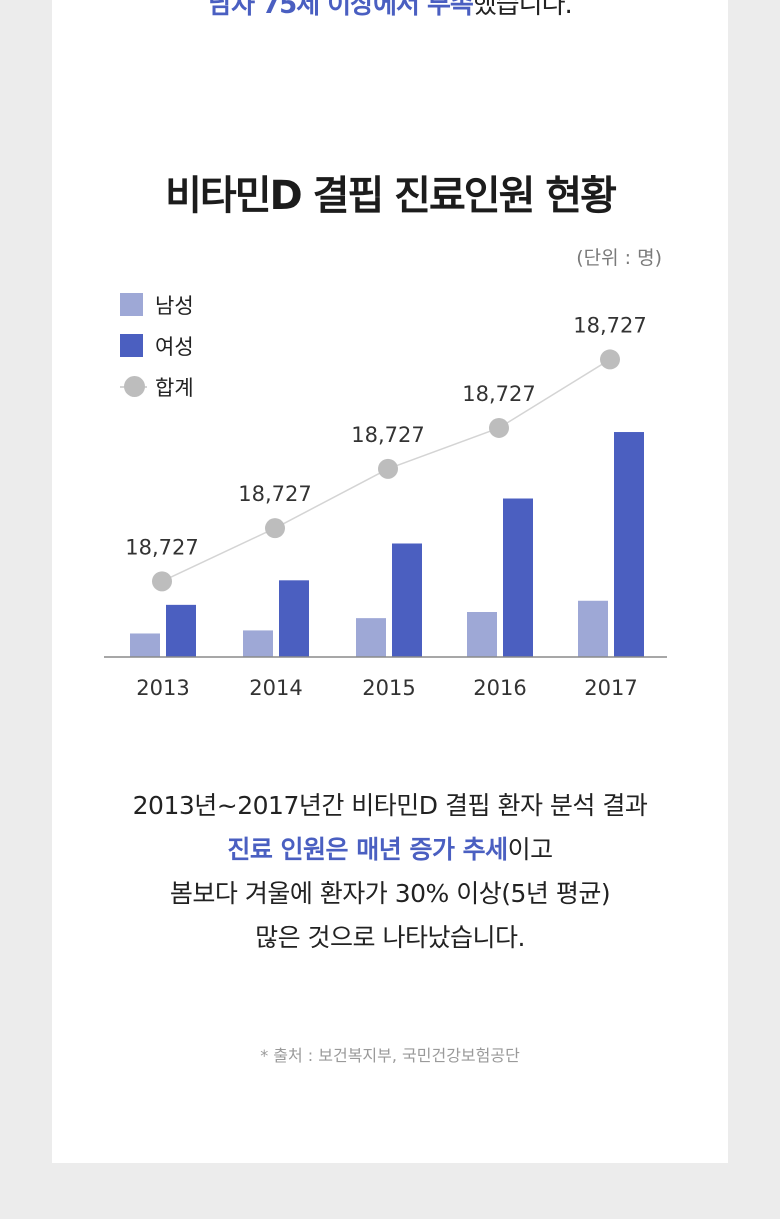 The image size is (780, 1219). I want to click on legend-item-total: 합계, so click(157, 386).